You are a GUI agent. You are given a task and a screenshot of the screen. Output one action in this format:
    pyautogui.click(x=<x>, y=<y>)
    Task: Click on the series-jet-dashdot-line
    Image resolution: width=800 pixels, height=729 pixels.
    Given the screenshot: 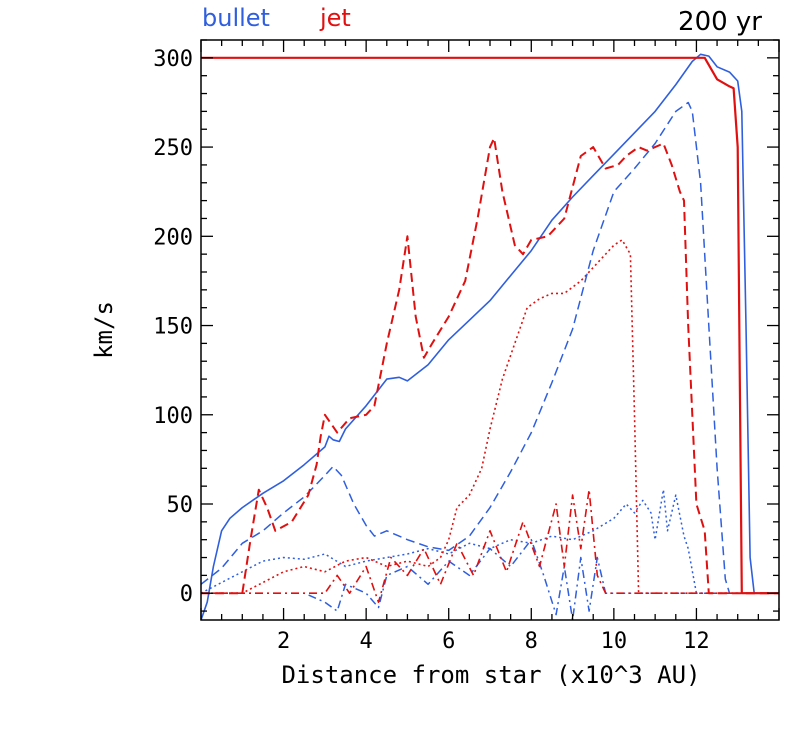 What is the action you would take?
    pyautogui.click(x=490, y=545)
    